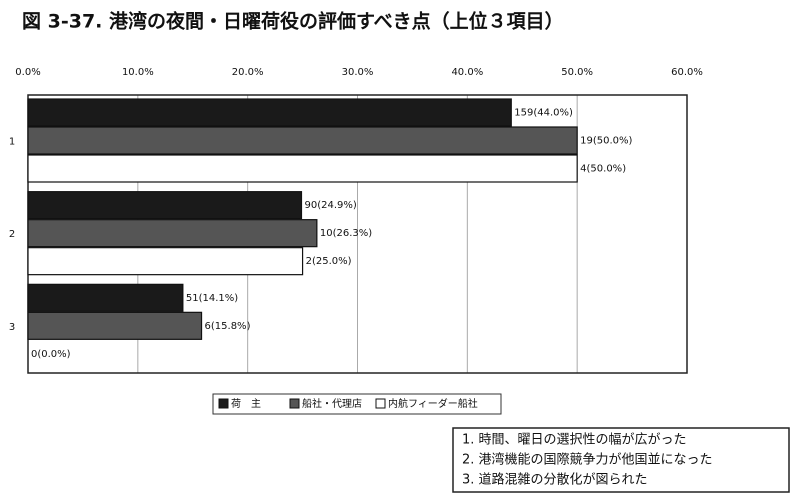  I want to click on legend-box, so click(357, 404).